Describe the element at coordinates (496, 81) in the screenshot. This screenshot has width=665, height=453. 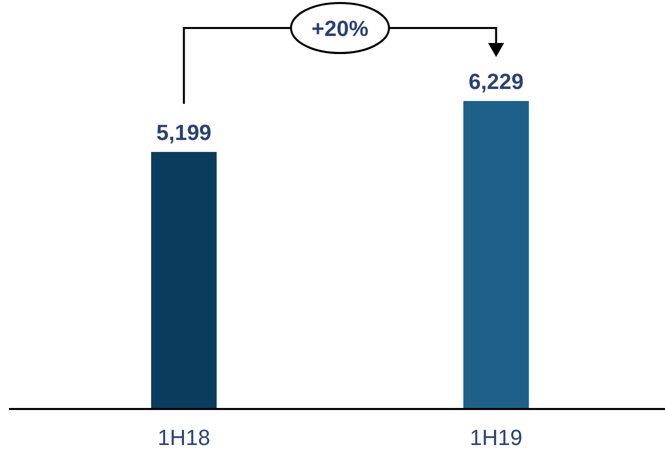
I see `data-label: 6,229` at that location.